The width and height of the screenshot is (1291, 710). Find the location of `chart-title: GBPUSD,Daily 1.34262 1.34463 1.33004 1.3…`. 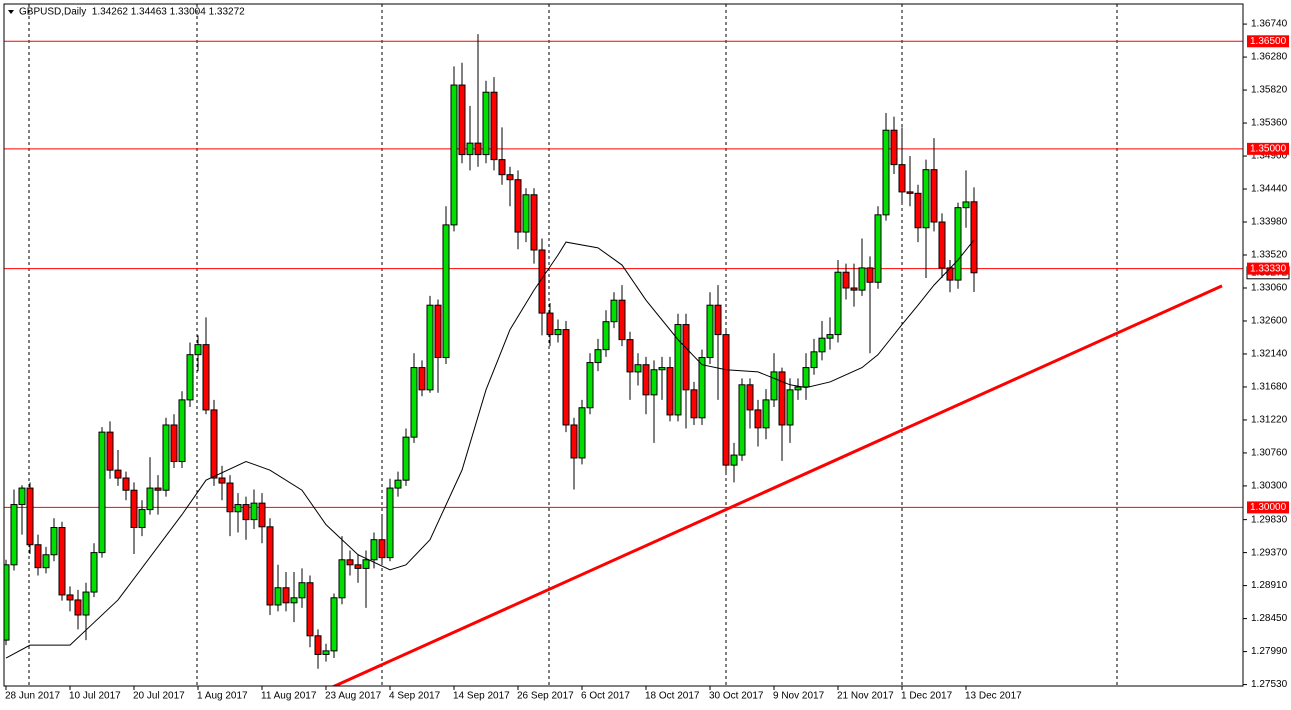

chart-title: GBPUSD,Daily 1.34262 1.34463 1.33004 1.3… is located at coordinates (132, 12).